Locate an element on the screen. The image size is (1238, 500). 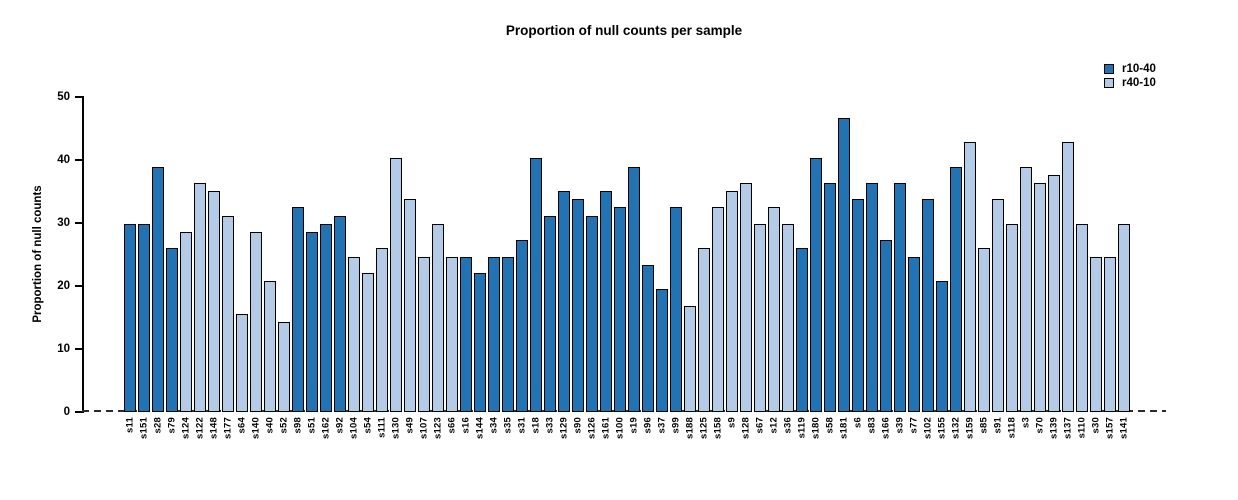
bar-s39 is located at coordinates (900, 297).